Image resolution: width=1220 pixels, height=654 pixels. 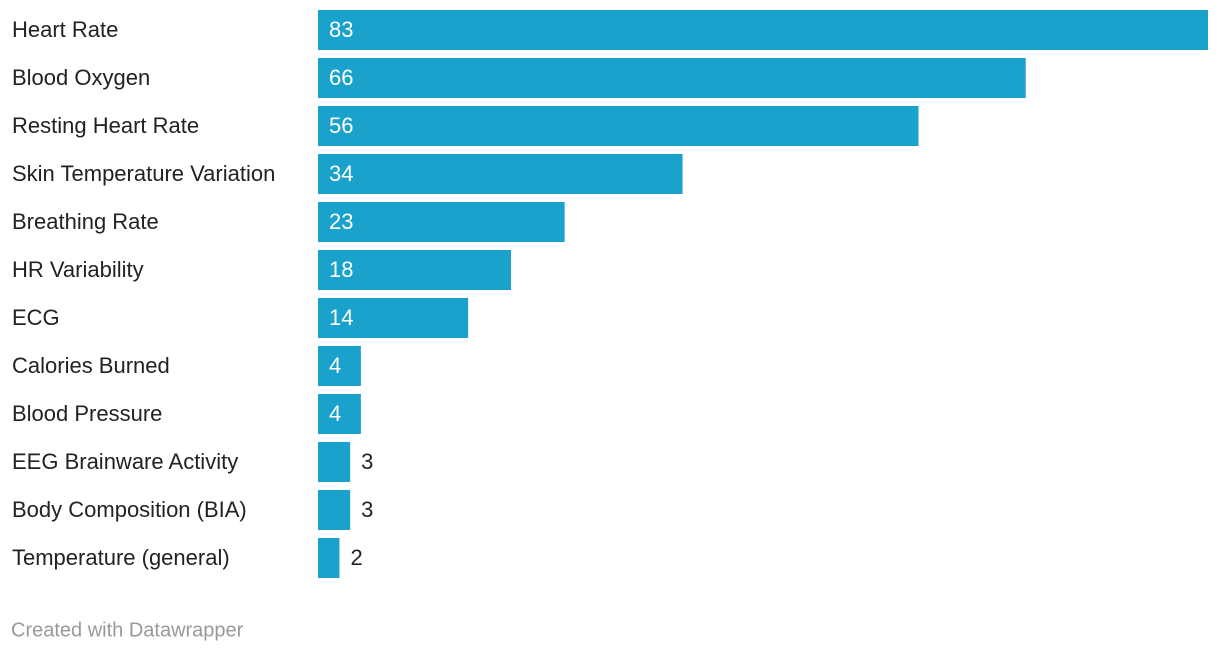 What do you see at coordinates (36, 317) in the screenshot?
I see `category-label: ECG` at bounding box center [36, 317].